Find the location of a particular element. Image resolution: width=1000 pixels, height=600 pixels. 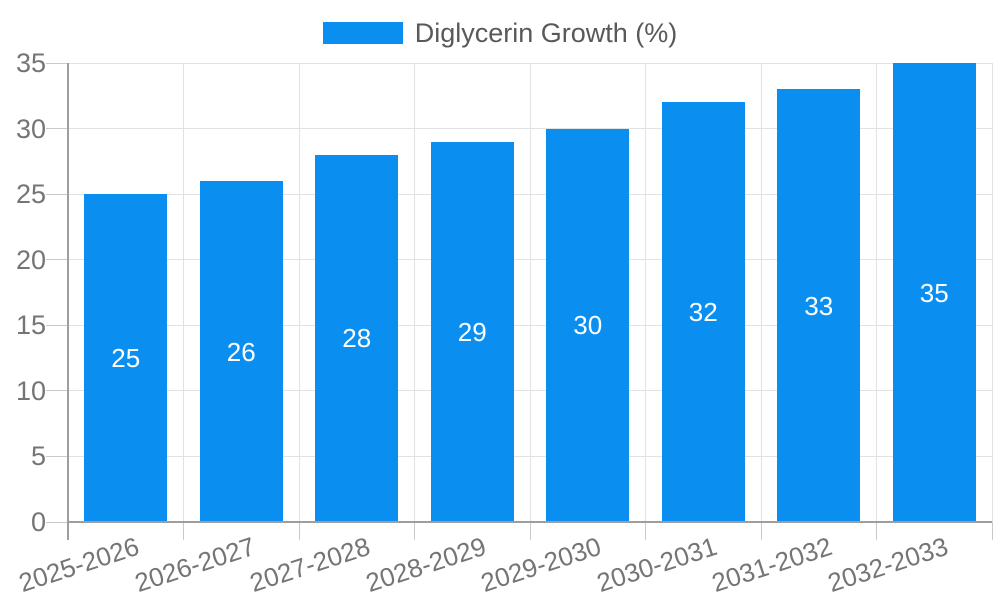

x-axis-label: 2031-2032 is located at coordinates (772, 564).